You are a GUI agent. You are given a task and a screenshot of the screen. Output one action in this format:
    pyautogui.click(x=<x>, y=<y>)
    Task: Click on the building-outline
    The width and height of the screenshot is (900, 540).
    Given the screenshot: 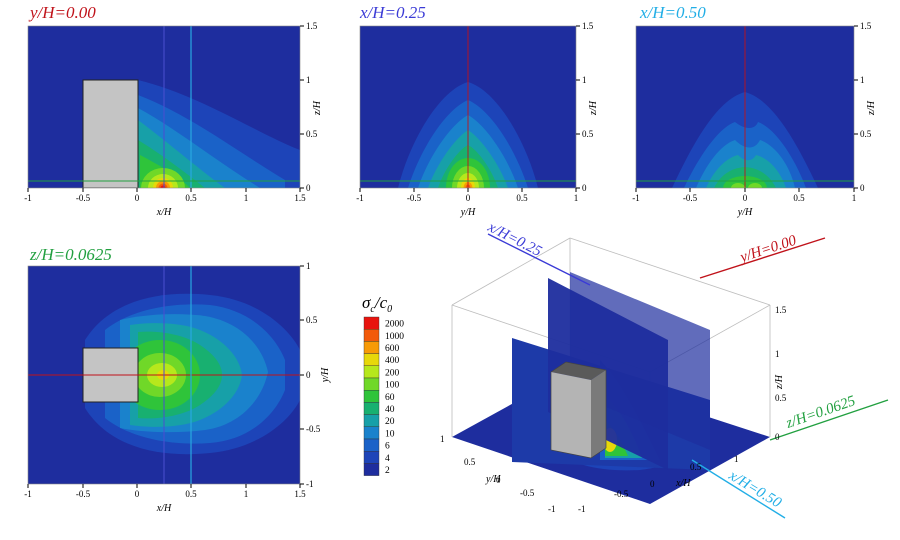 What is the action you would take?
    pyautogui.click(x=578, y=410)
    